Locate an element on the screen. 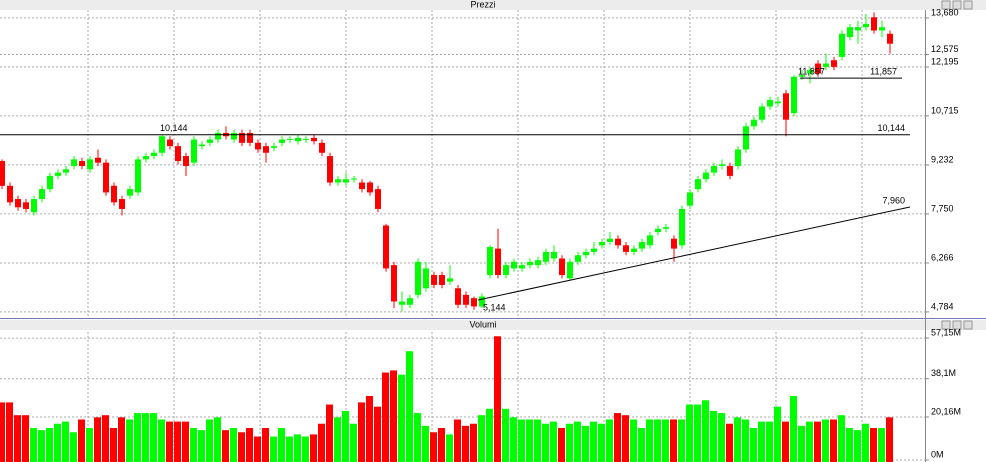 This screenshot has width=986, height=462. volume-header is located at coordinates (493, 325).